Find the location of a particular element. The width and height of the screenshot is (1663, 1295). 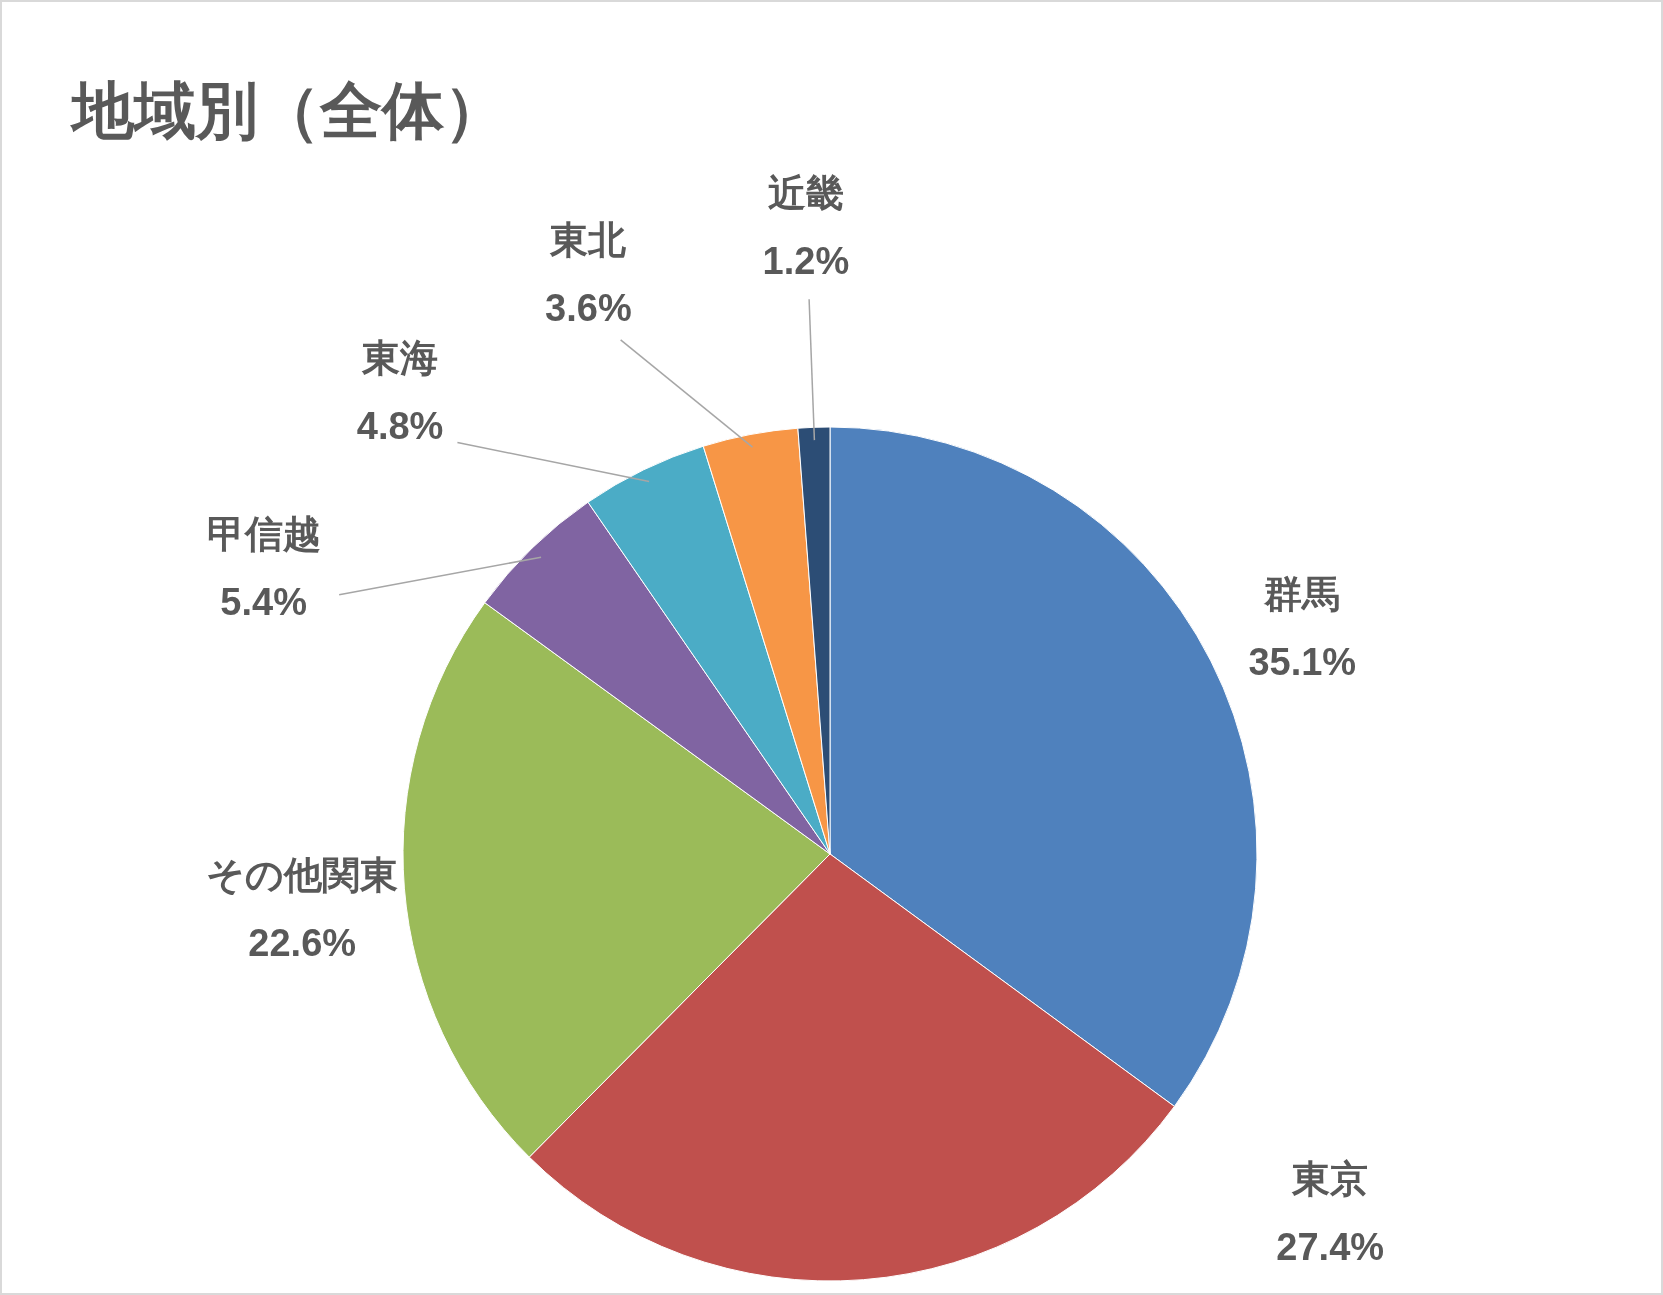

slice-label: 近畿 is located at coordinates (805, 192).